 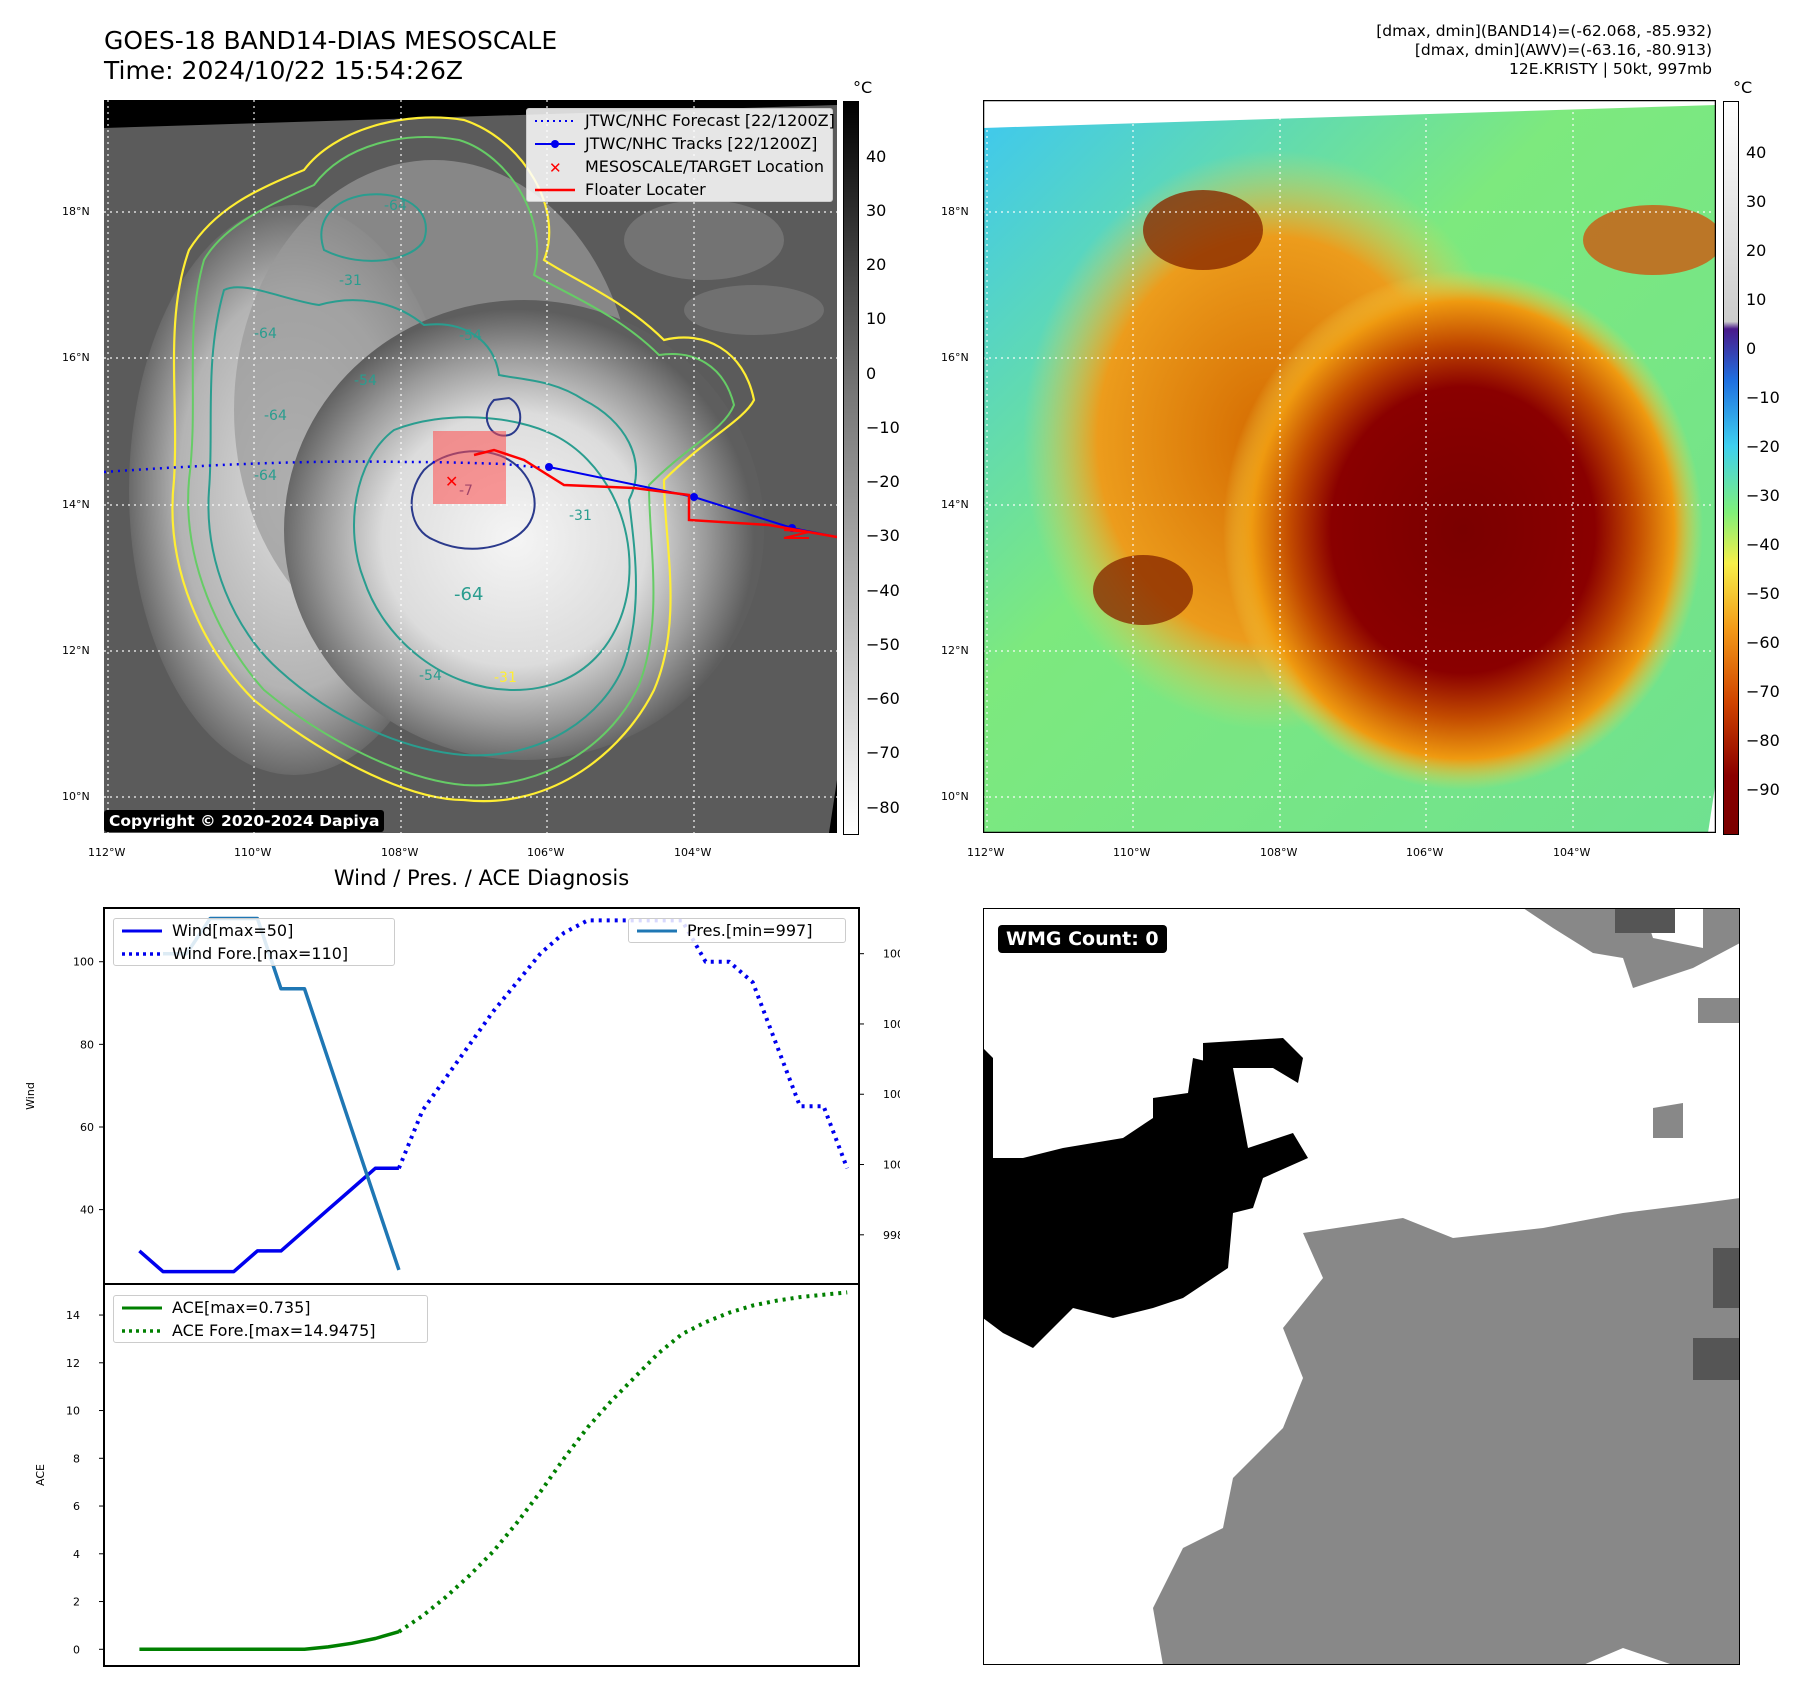 What do you see at coordinates (83, 962) in the screenshot?
I see `wind-ytick-label: 100` at bounding box center [83, 962].